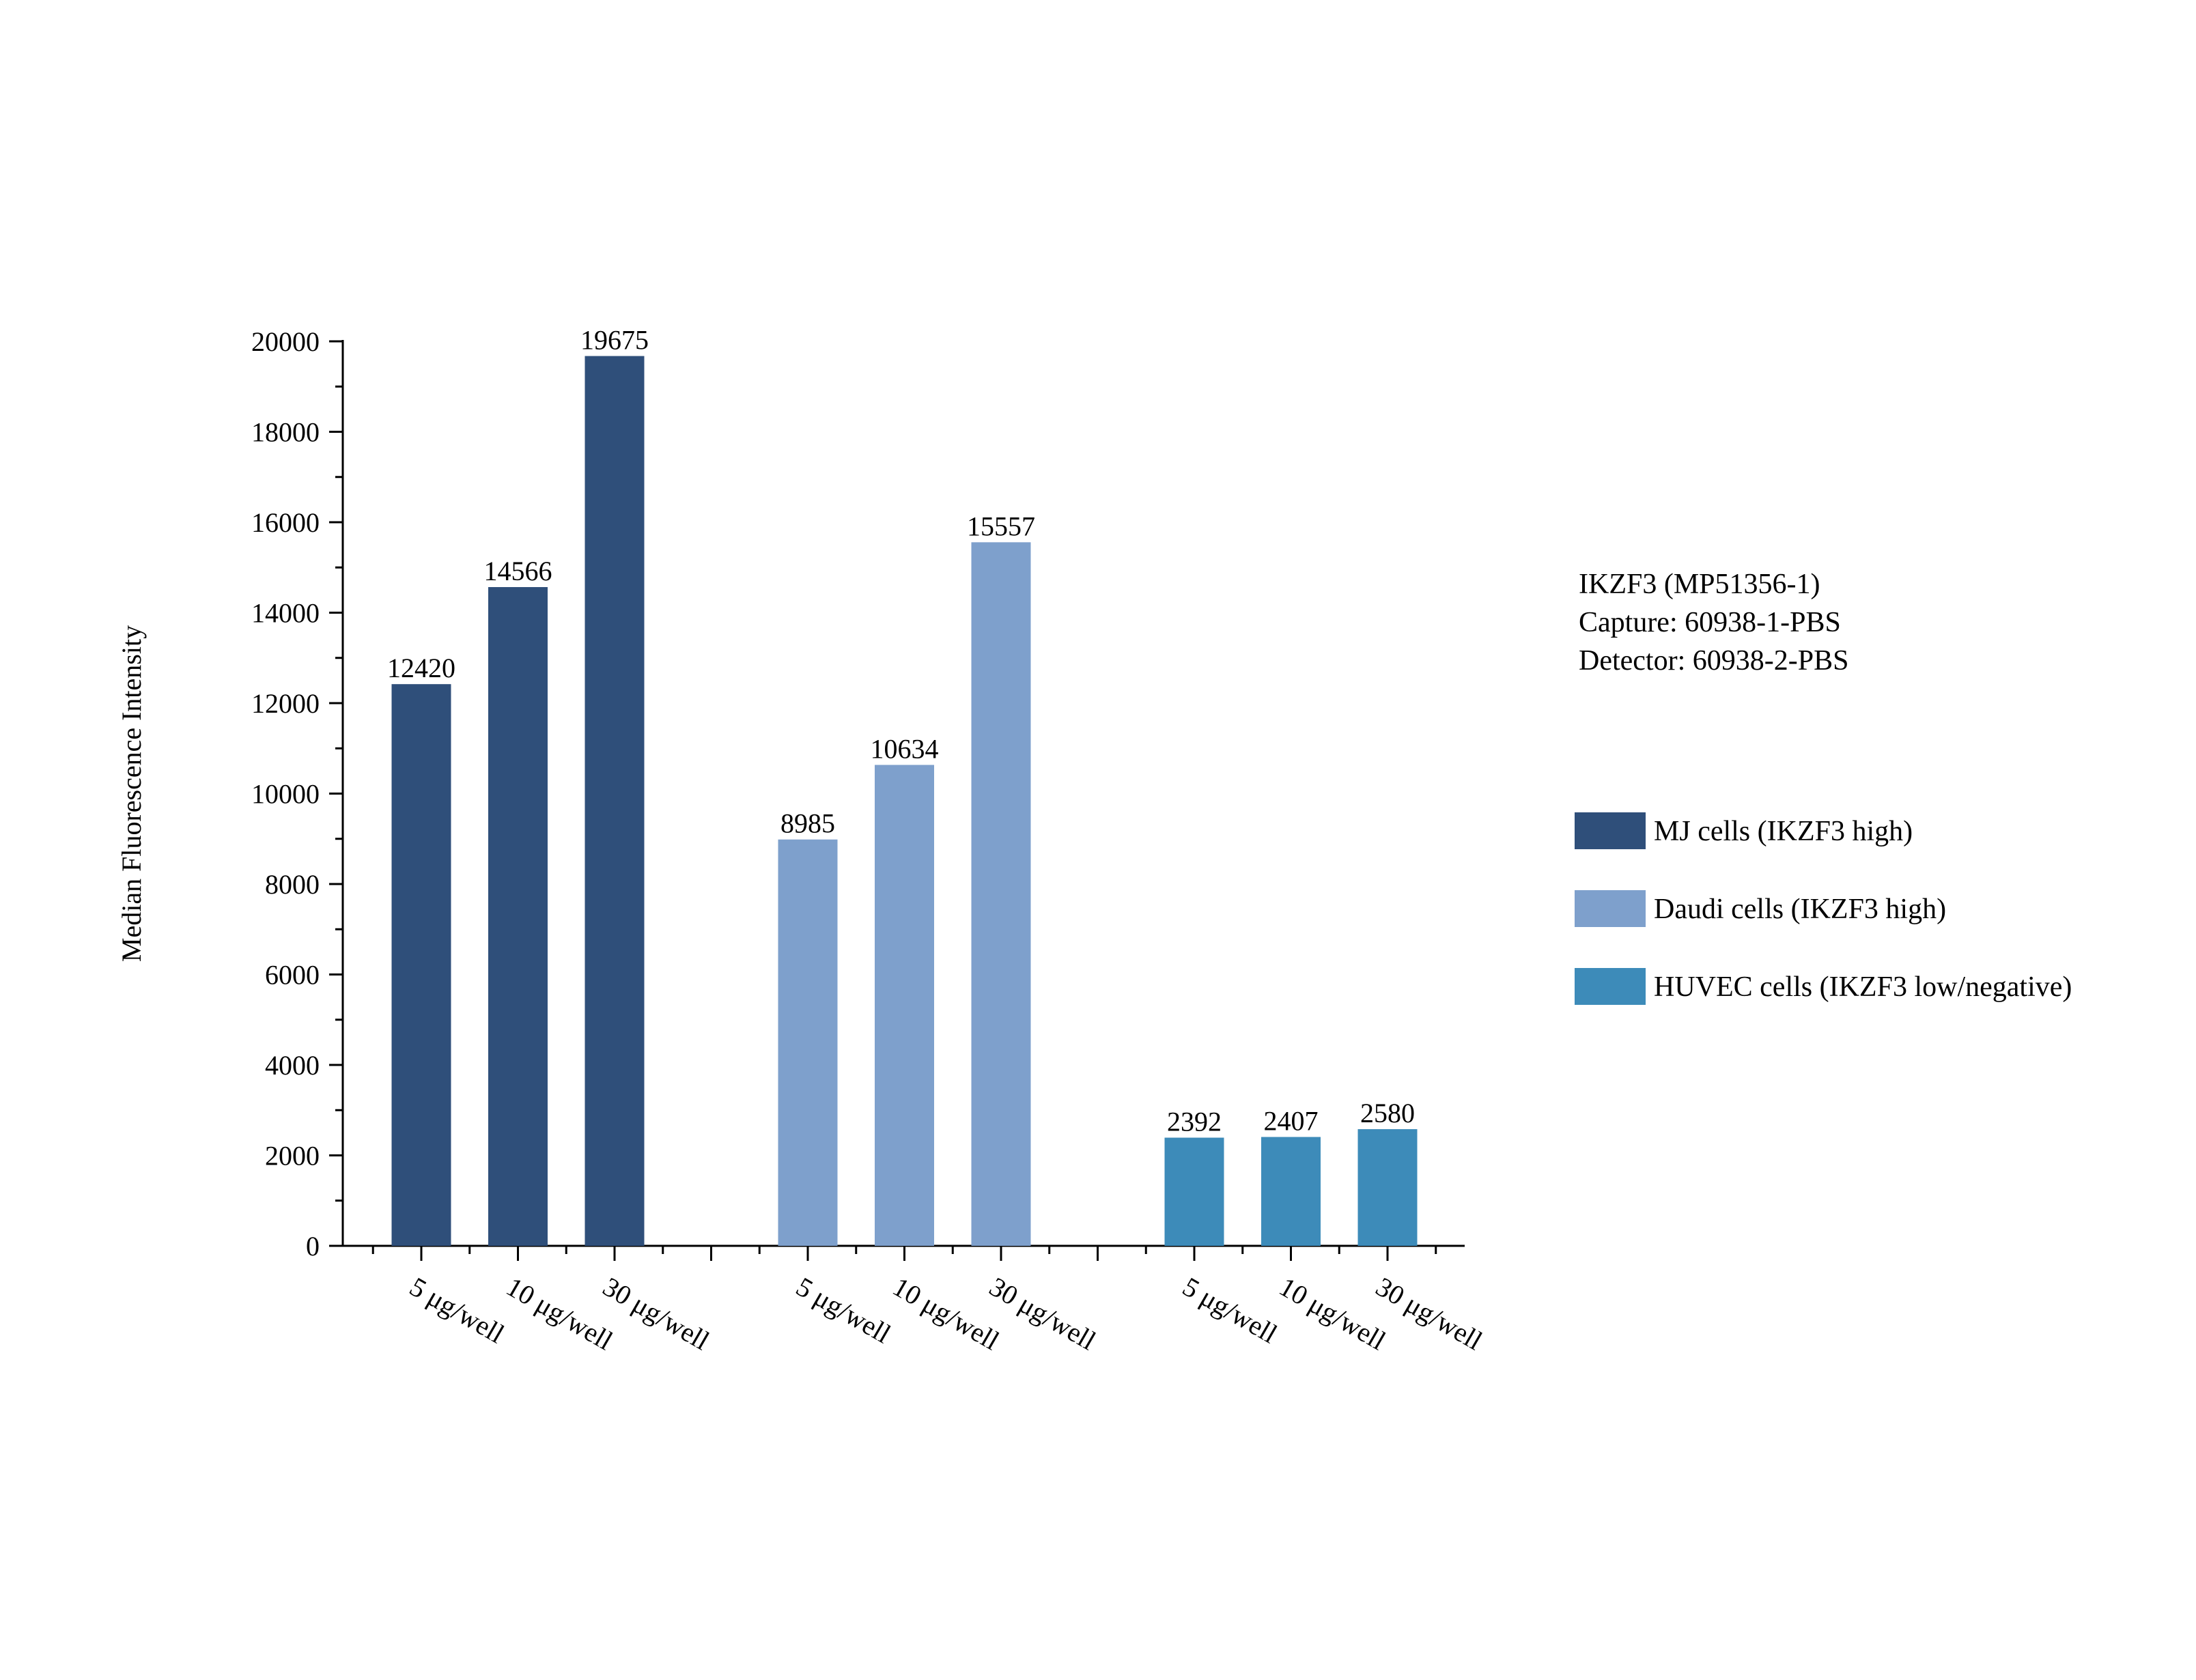  I want to click on bar-value-label: 8985, so click(808, 823).